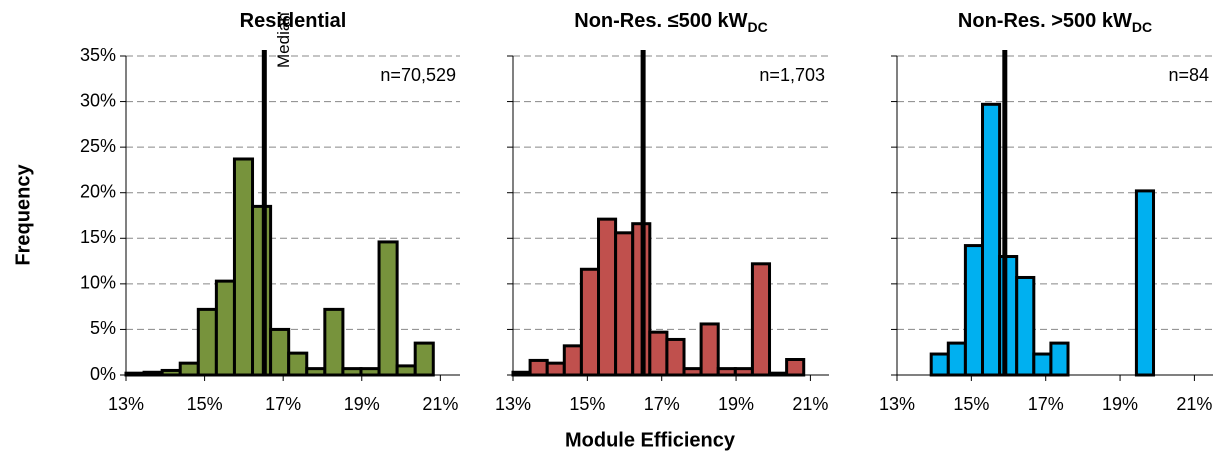  Describe the element at coordinates (792, 75) in the screenshot. I see `annotation: n=1,703` at that location.